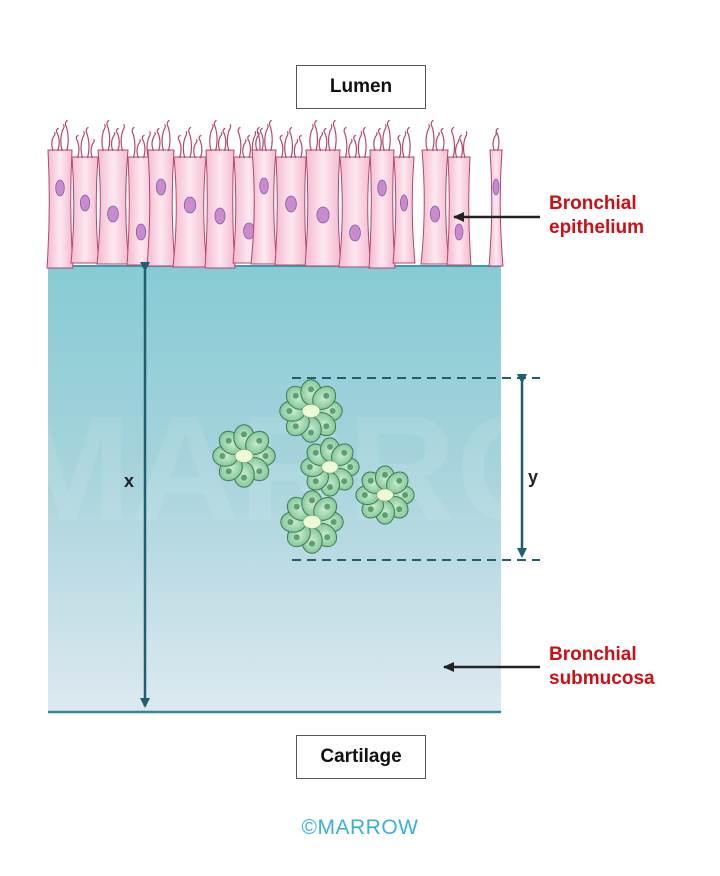 Image resolution: width=720 pixels, height=876 pixels. Describe the element at coordinates (533, 477) in the screenshot. I see `y-dimension-label: y` at that location.